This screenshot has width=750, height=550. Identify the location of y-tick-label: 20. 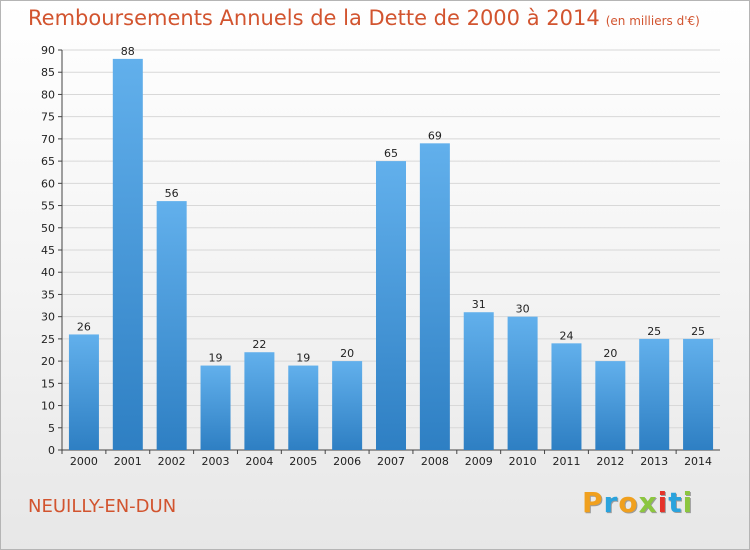
(48, 361).